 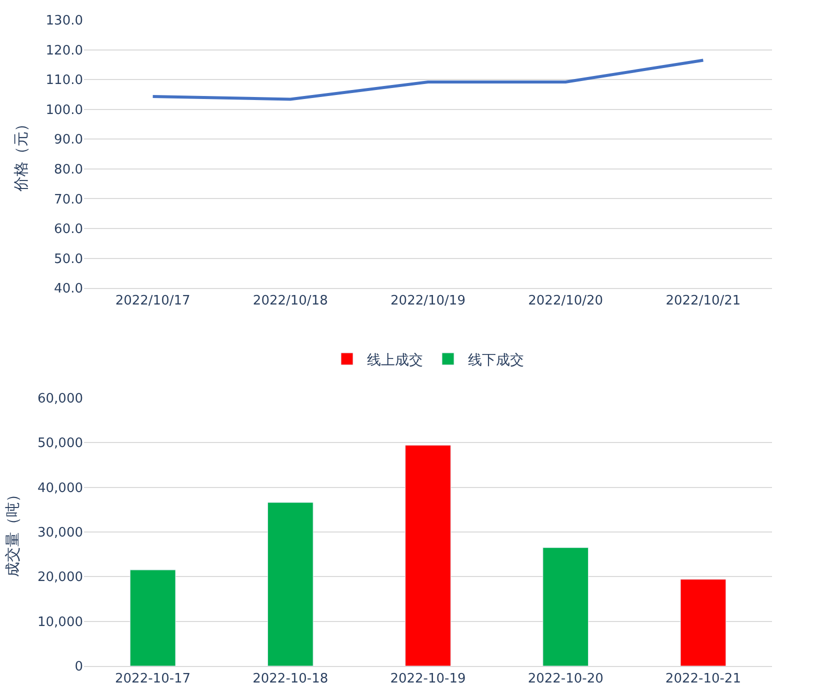 What do you see at coordinates (496, 360) in the screenshot?
I see `legend-label: 线下成交` at bounding box center [496, 360].